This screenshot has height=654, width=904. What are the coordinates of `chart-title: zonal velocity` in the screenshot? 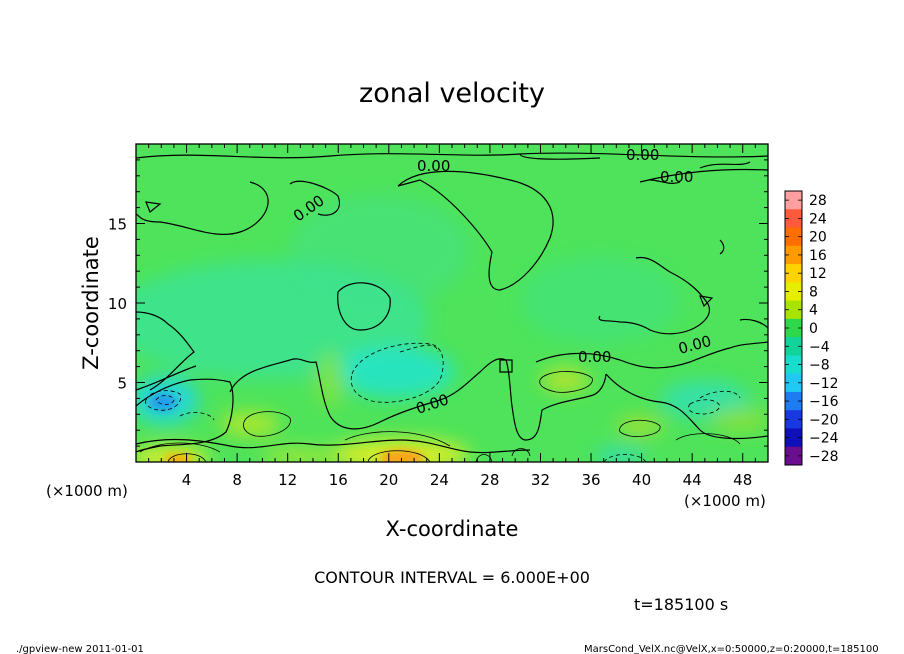 It's located at (452, 93).